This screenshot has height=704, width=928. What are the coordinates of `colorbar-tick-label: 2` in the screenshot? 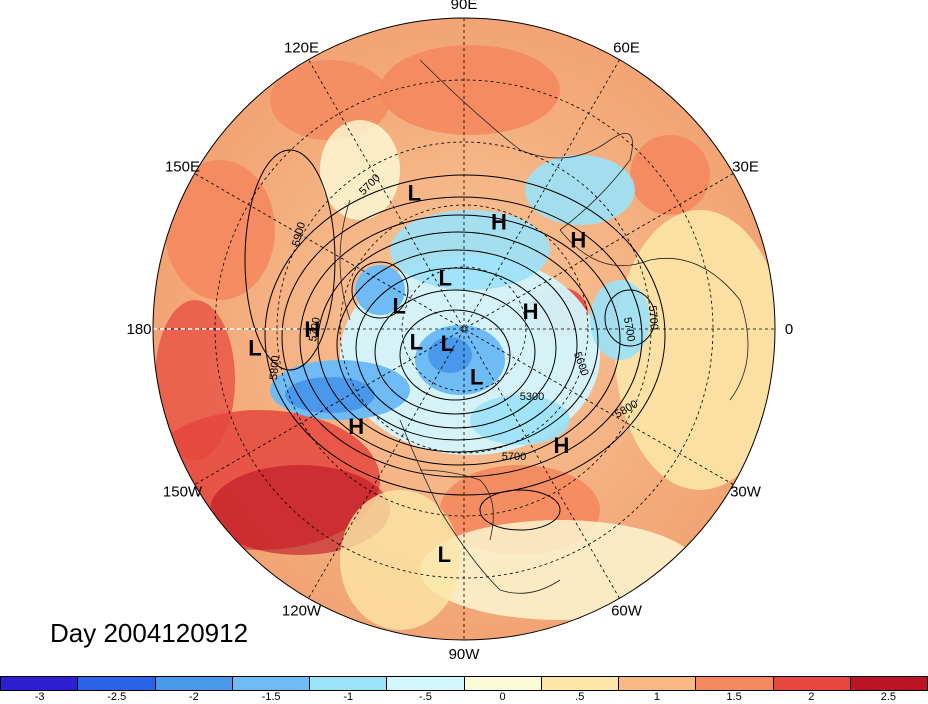 It's located at (811, 697).